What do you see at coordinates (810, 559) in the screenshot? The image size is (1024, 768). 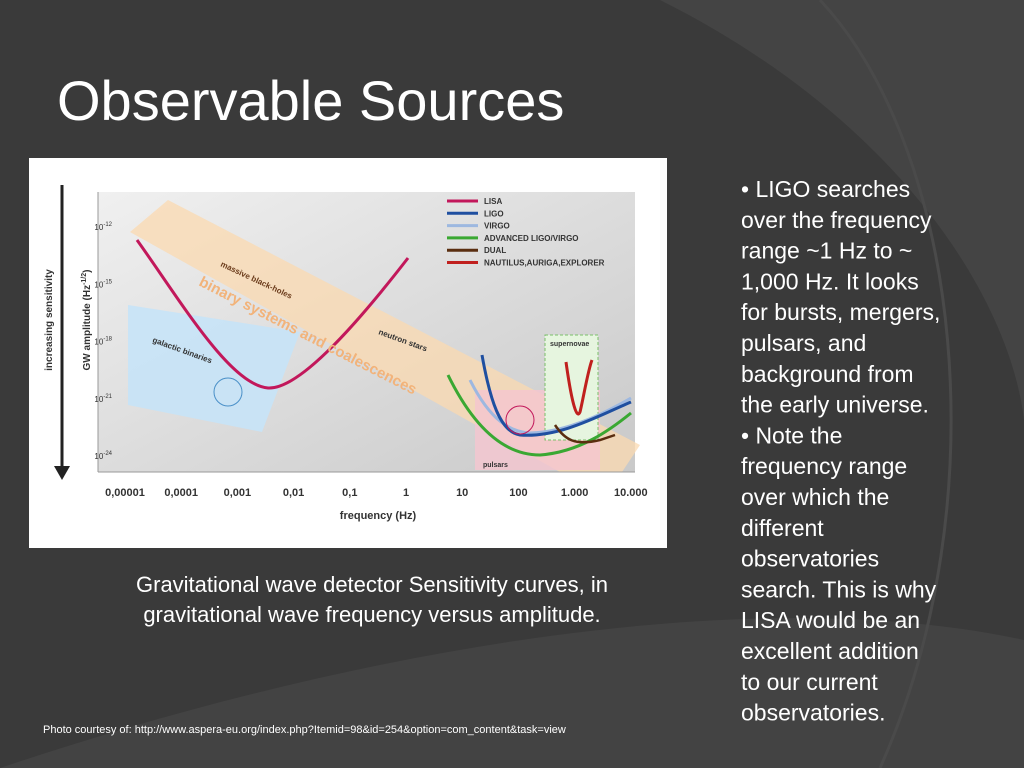 I see `bullet-line: observatories` at bounding box center [810, 559].